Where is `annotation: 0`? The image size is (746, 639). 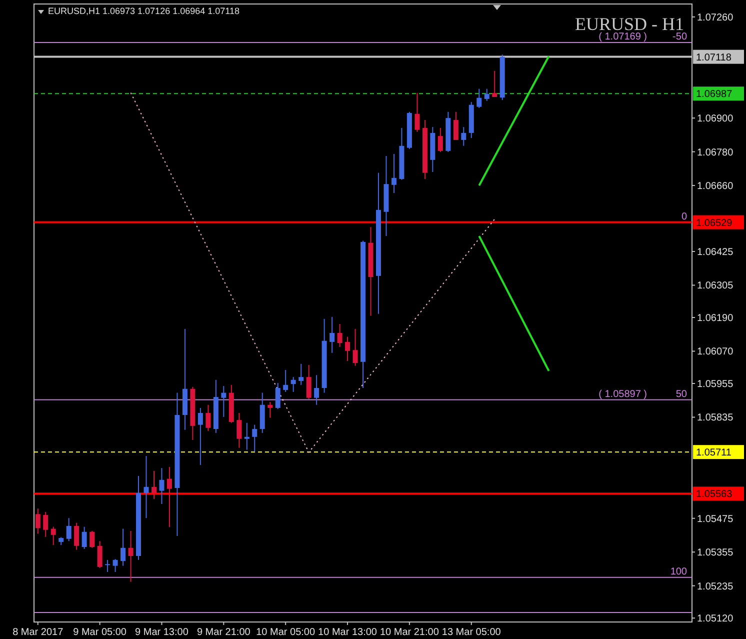 annotation: 0 is located at coordinates (684, 216).